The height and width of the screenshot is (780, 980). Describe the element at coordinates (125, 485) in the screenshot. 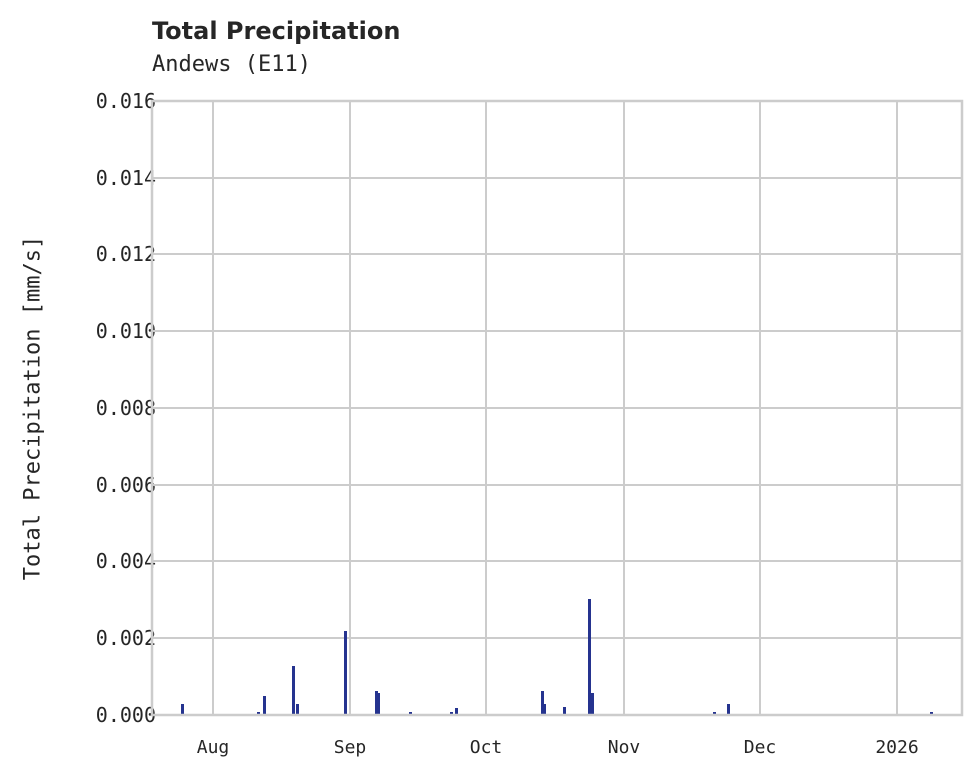

I see `y-tick: 0.006` at that location.